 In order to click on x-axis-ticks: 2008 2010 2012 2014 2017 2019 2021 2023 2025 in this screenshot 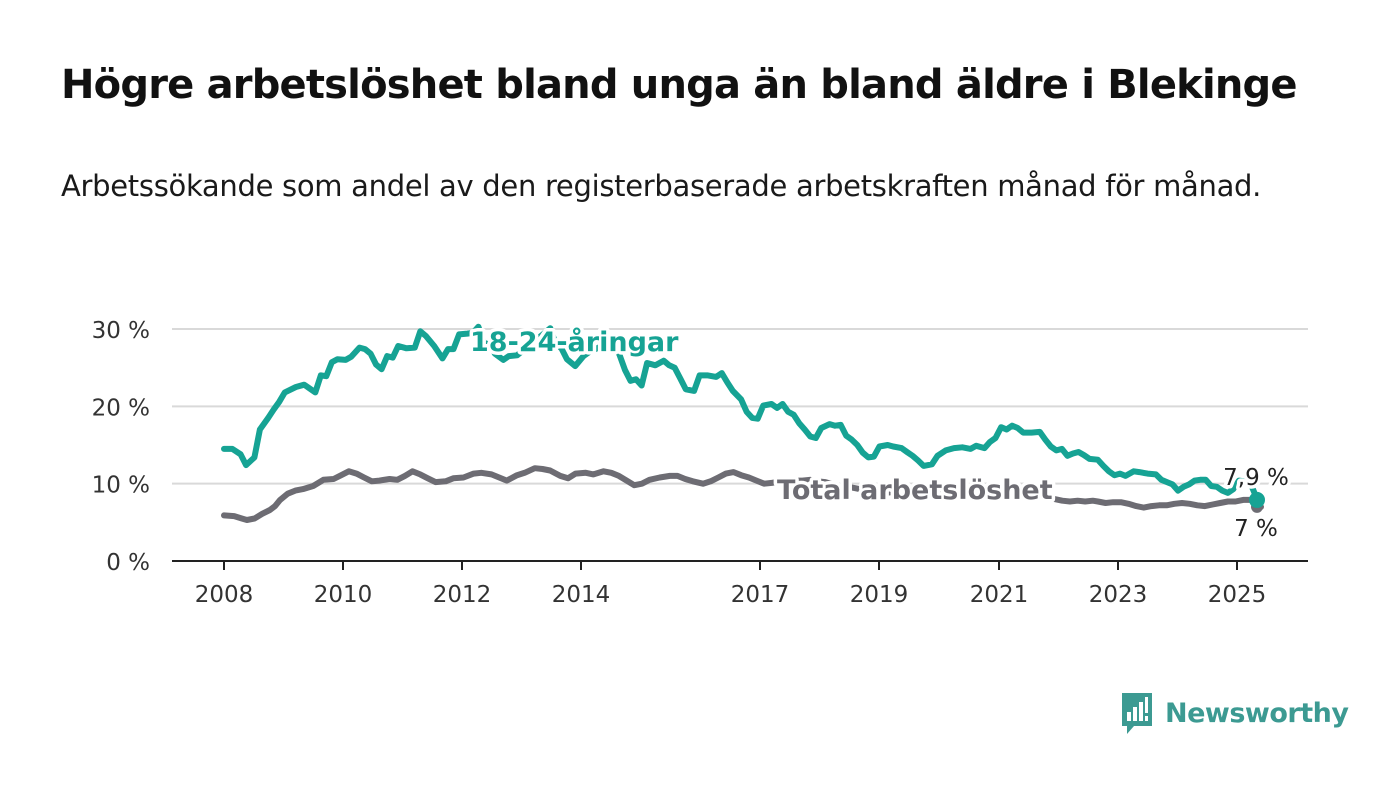, I will do `click(731, 584)`.